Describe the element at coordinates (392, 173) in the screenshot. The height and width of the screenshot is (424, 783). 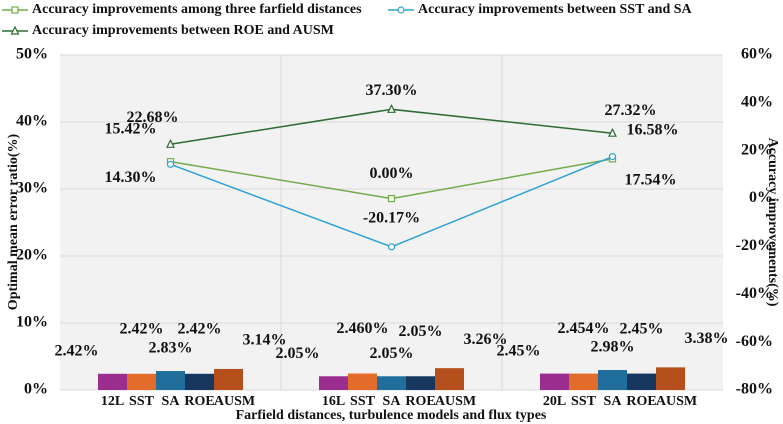
I see `line-value-label: 0.00%` at that location.